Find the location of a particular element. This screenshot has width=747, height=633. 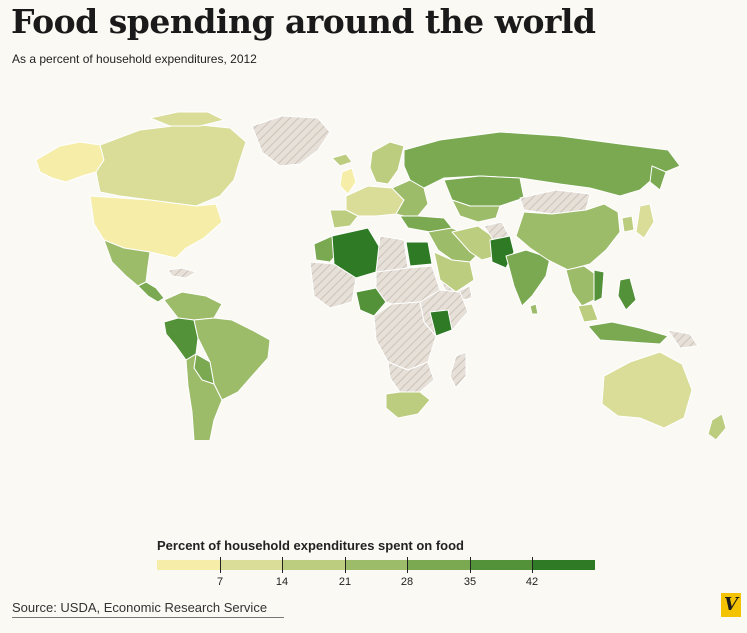

region-egypt is located at coordinates (419, 254).